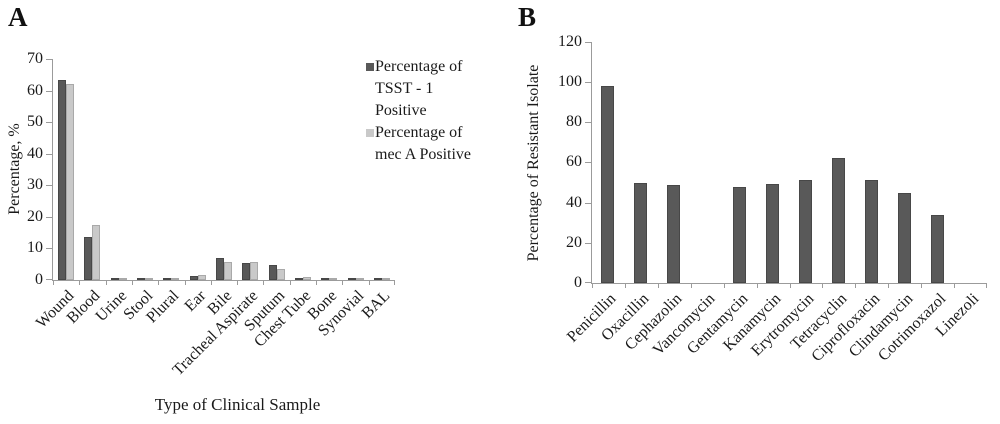 This screenshot has height=424, width=1000. Describe the element at coordinates (14, 169) in the screenshot. I see `panel-a-y-axis-title: Percentage, %` at that location.